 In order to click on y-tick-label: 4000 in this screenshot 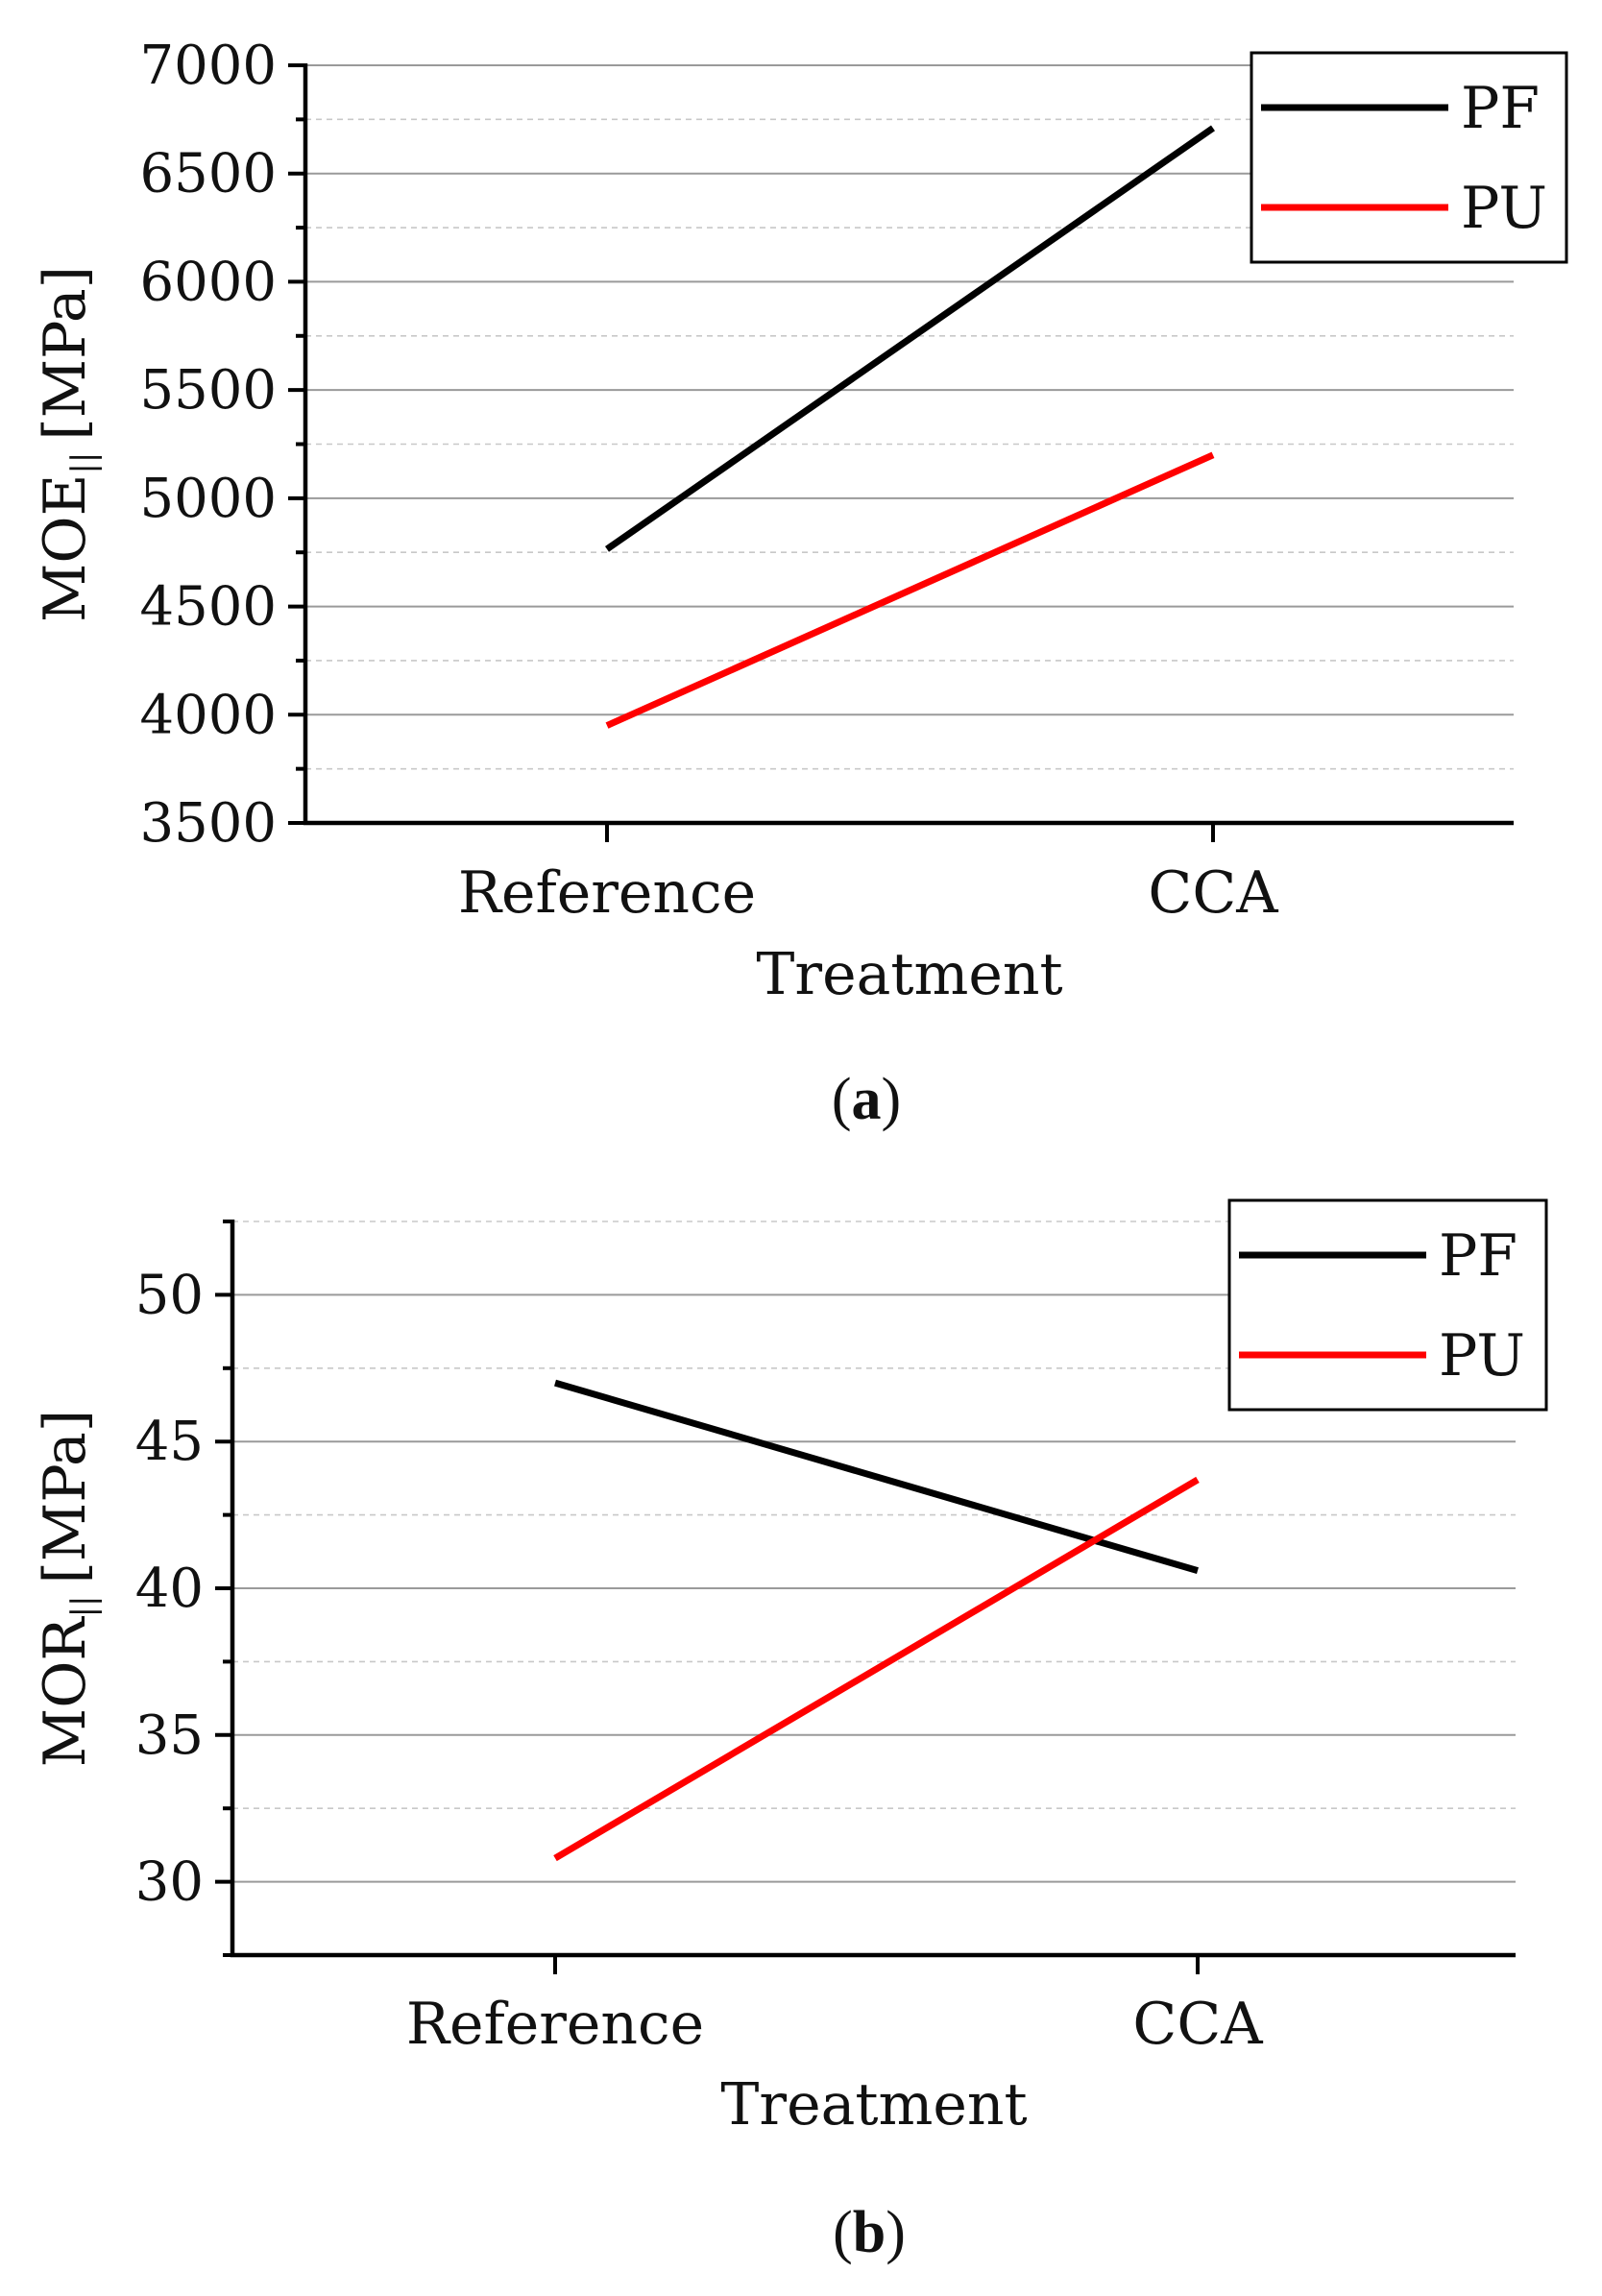, I will do `click(208, 715)`.